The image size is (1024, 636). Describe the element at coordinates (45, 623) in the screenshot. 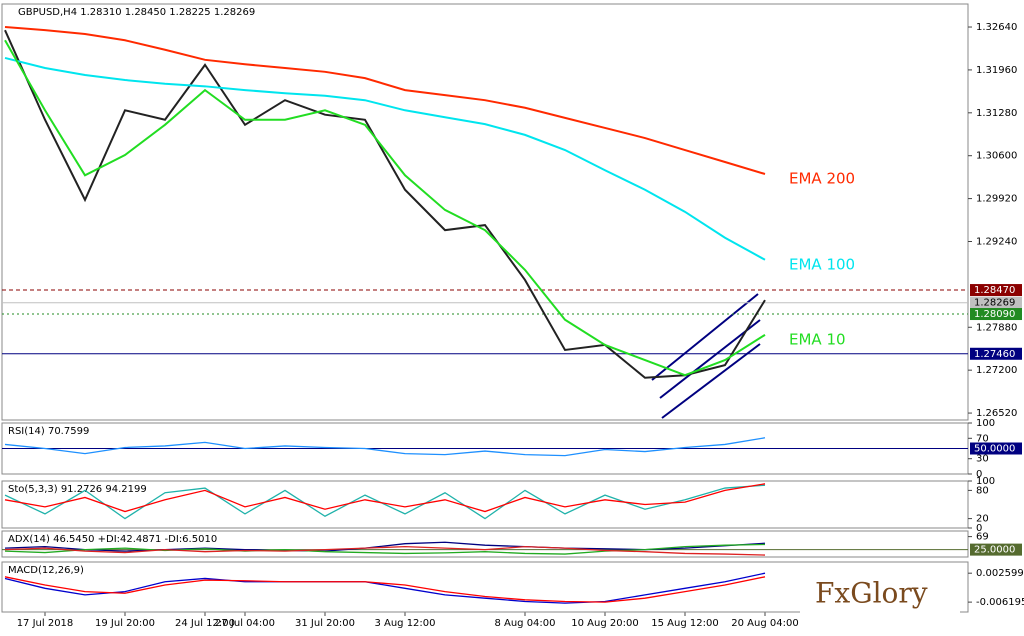

I see `x-tick-label: 17 Jul 2018` at that location.